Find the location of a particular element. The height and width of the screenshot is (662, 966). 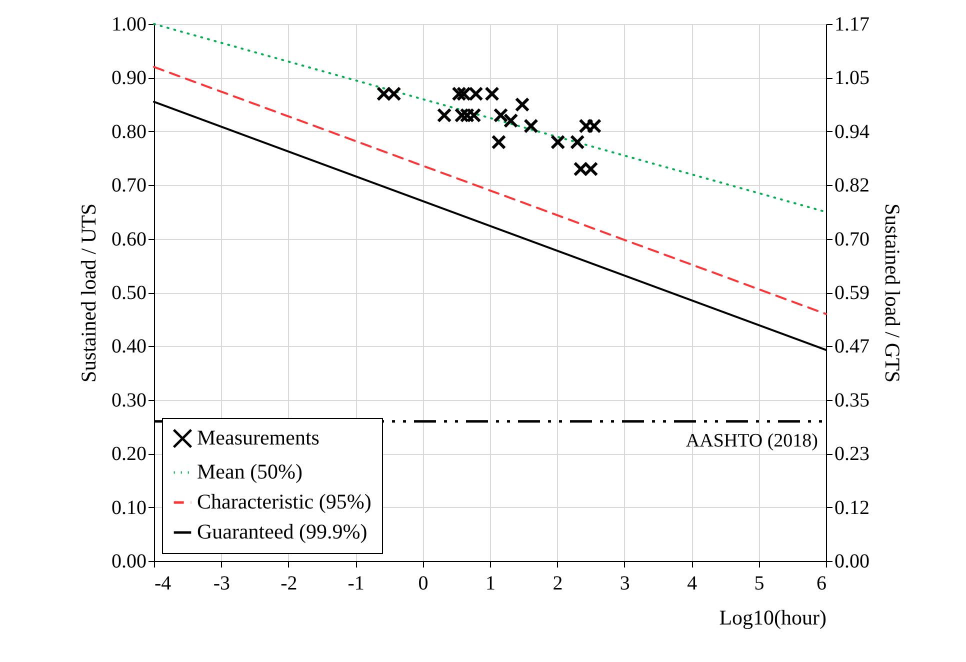

legend-label: Measurements is located at coordinates (258, 438).